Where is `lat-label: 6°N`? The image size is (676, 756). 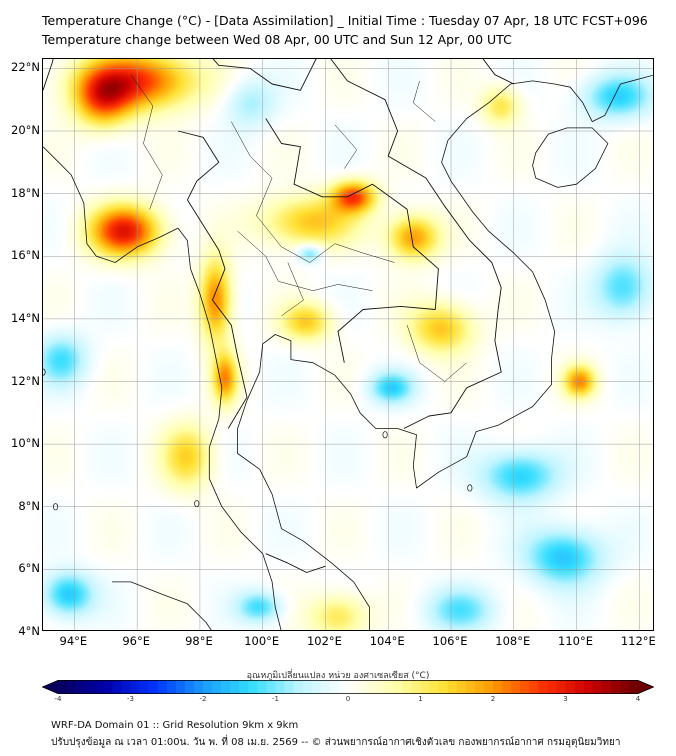 lat-label: 6°N is located at coordinates (29, 568).